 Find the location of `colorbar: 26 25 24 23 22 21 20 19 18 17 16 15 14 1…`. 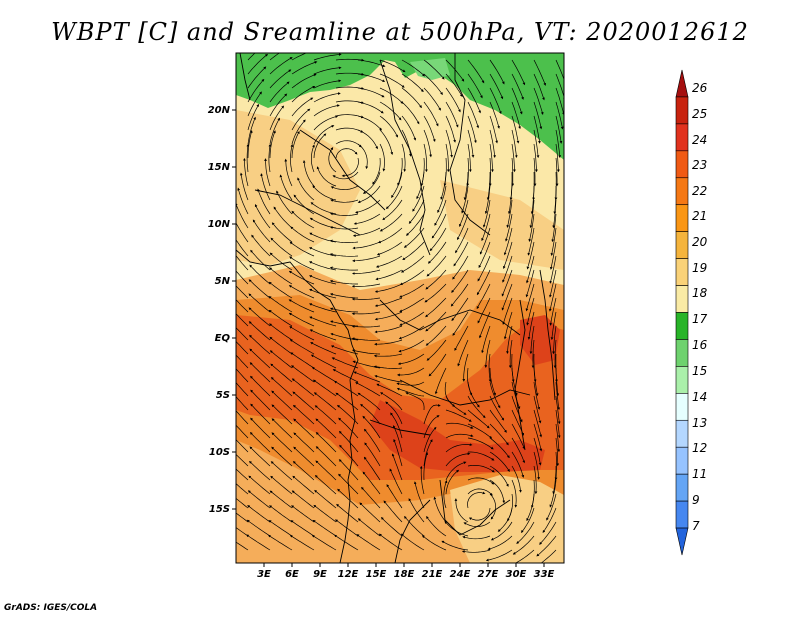

colorbar: 26 25 24 23 22 21 20 19 18 17 16 15 14 1… is located at coordinates (691, 312).